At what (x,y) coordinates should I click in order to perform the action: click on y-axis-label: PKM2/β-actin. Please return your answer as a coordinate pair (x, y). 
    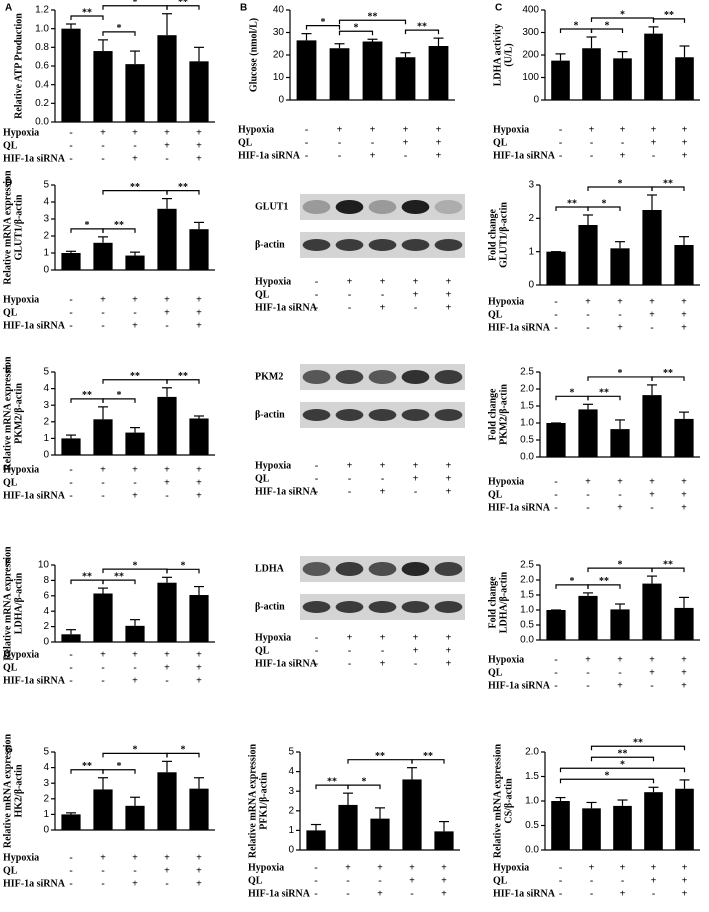
    Looking at the image, I should click on (18, 413).